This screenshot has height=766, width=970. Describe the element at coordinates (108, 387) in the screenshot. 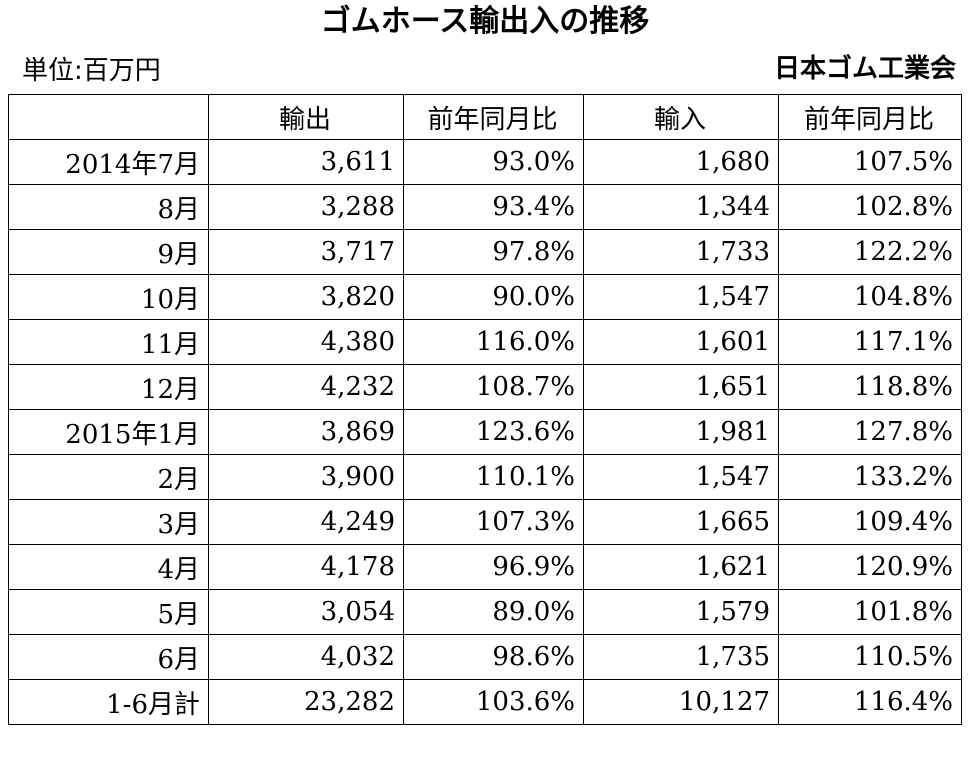

I see `period-cell: 12月` at that location.